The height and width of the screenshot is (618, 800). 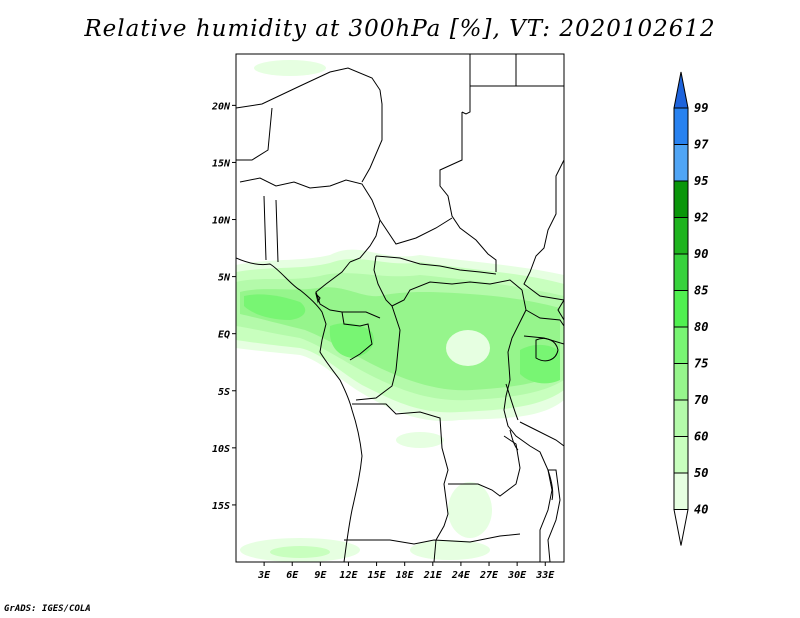 What do you see at coordinates (701, 510) in the screenshot?
I see `colorbar-label: 40` at bounding box center [701, 510].